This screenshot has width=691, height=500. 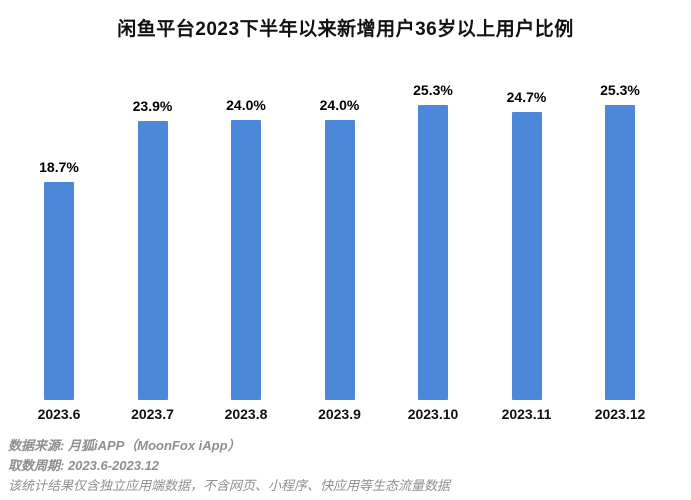 What do you see at coordinates (59, 414) in the screenshot?
I see `x-axis-label: 2023.6` at bounding box center [59, 414].